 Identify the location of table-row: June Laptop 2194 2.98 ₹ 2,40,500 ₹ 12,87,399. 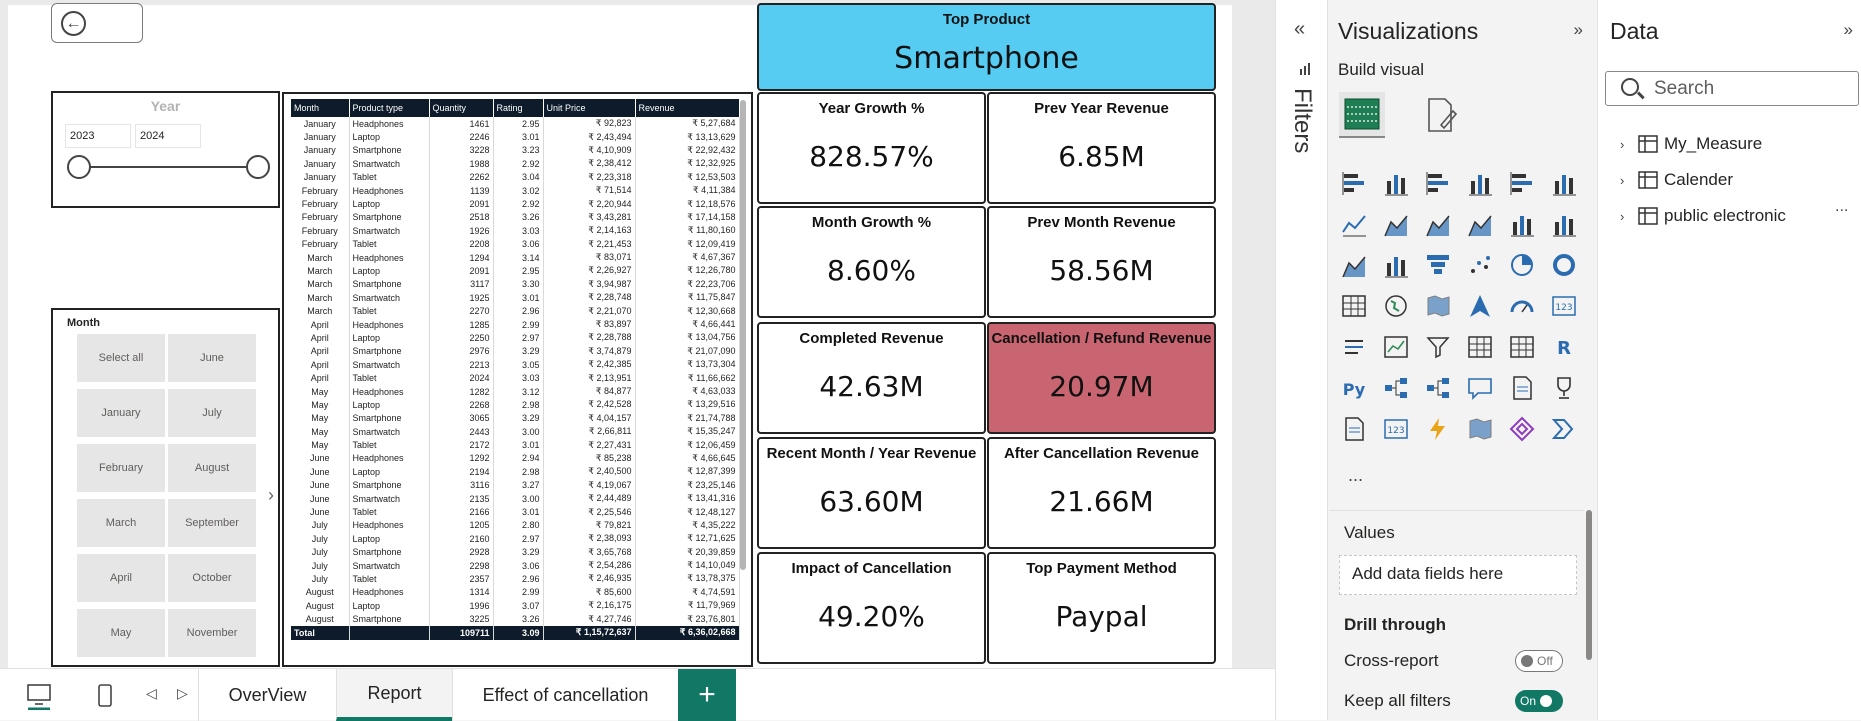
(515, 472).